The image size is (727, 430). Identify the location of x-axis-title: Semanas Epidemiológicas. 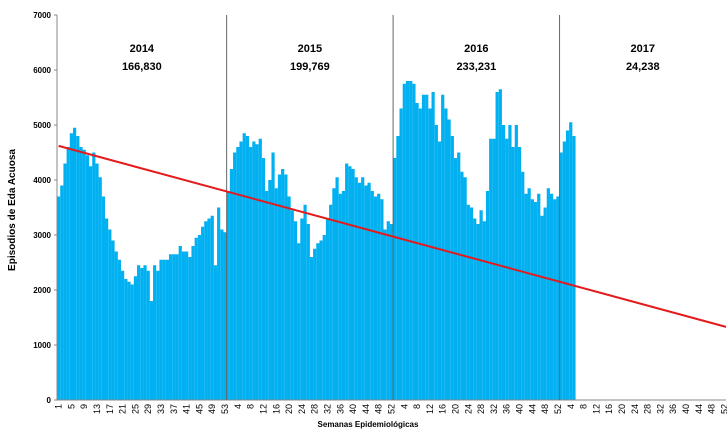
(368, 424).